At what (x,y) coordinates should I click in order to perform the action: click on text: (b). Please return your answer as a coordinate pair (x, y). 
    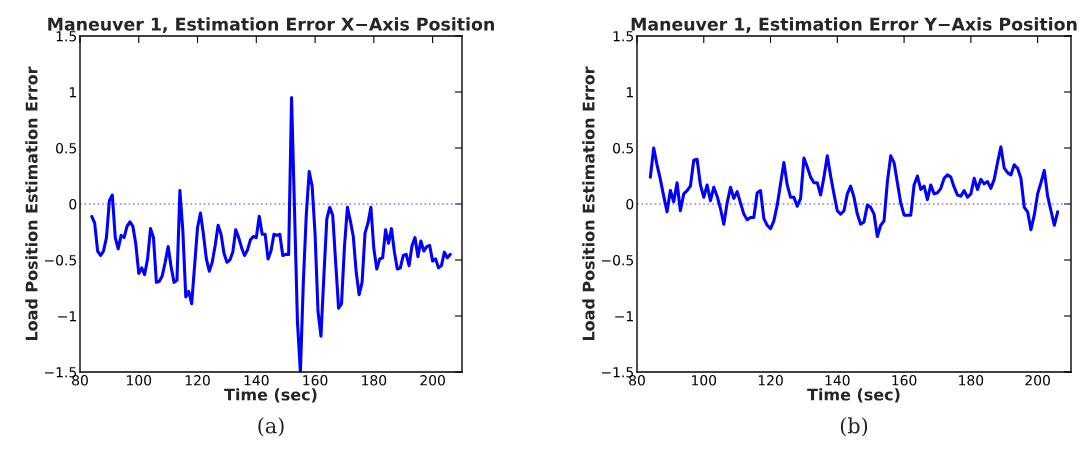
    Looking at the image, I should click on (854, 427).